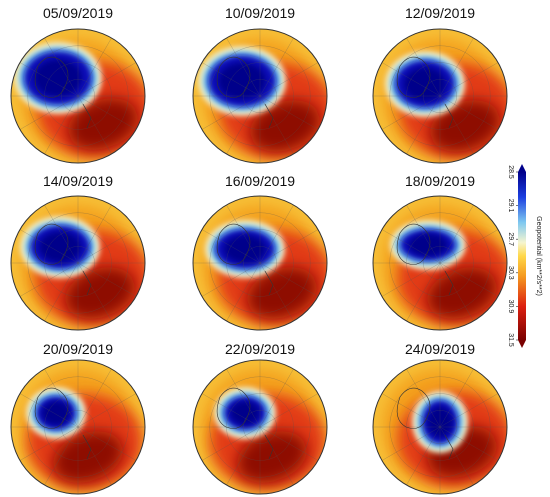 The height and width of the screenshot is (497, 550). I want to click on panel-title: 05/09/2019, so click(78, 13).